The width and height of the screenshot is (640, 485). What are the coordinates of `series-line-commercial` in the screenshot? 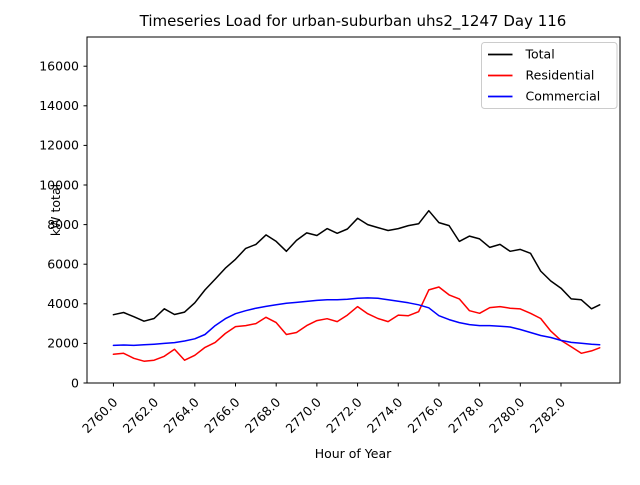 It's located at (356, 322).